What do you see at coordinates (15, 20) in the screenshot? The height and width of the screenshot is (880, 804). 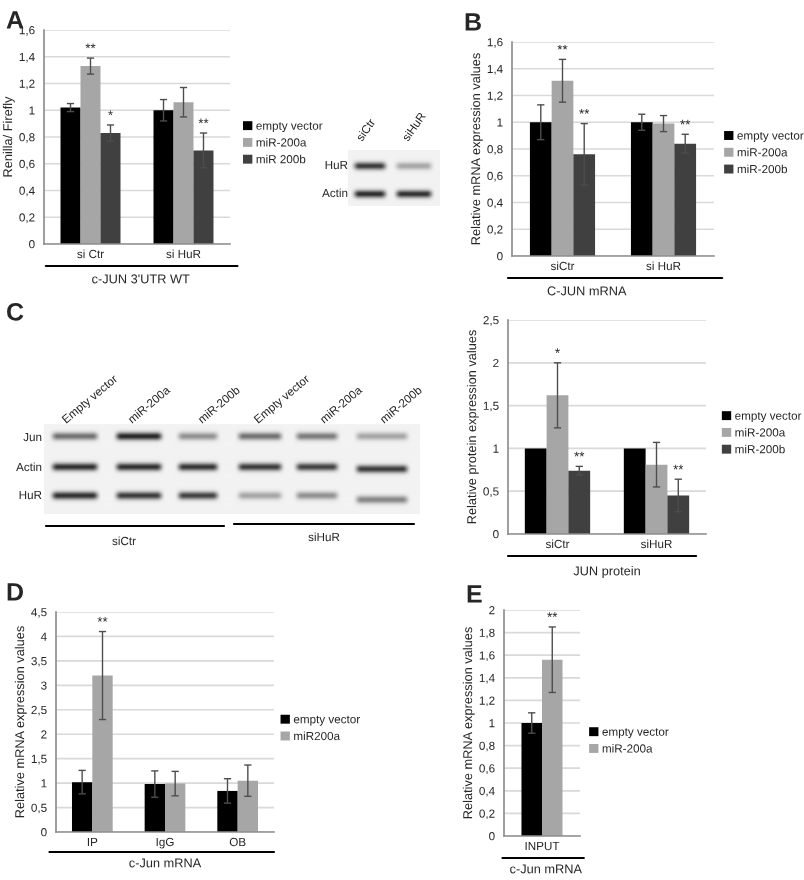 I see `chart-title: A` at bounding box center [15, 20].